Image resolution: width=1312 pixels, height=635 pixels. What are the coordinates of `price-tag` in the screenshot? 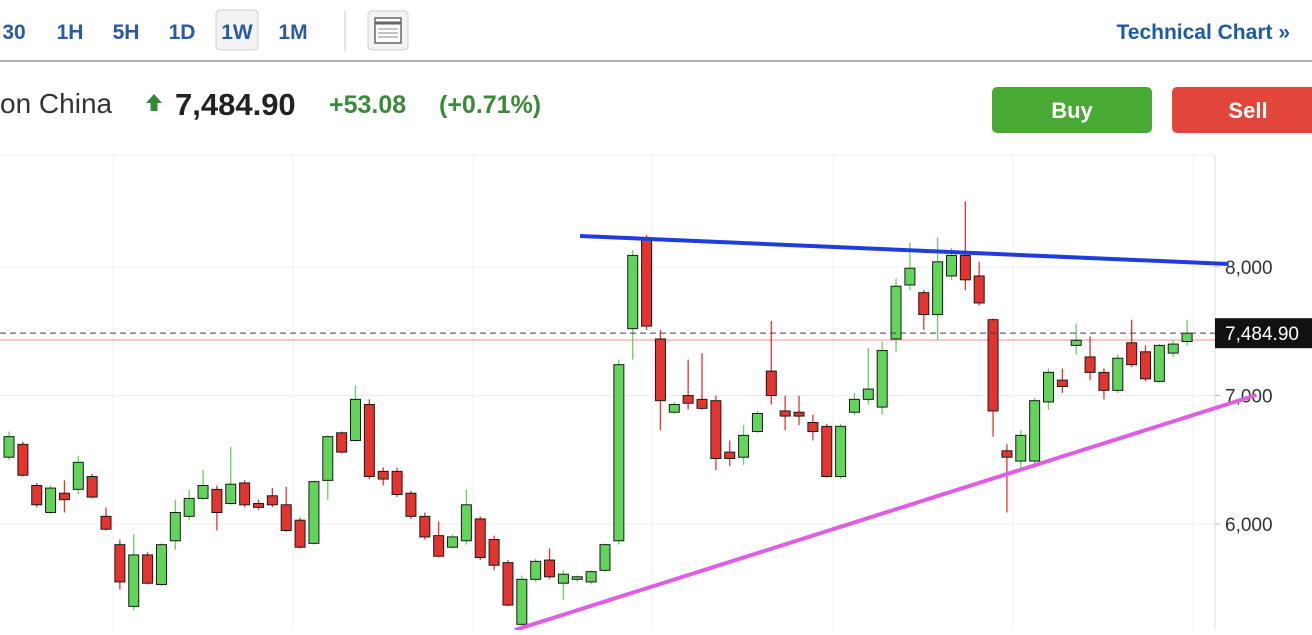 It's located at (1263, 333).